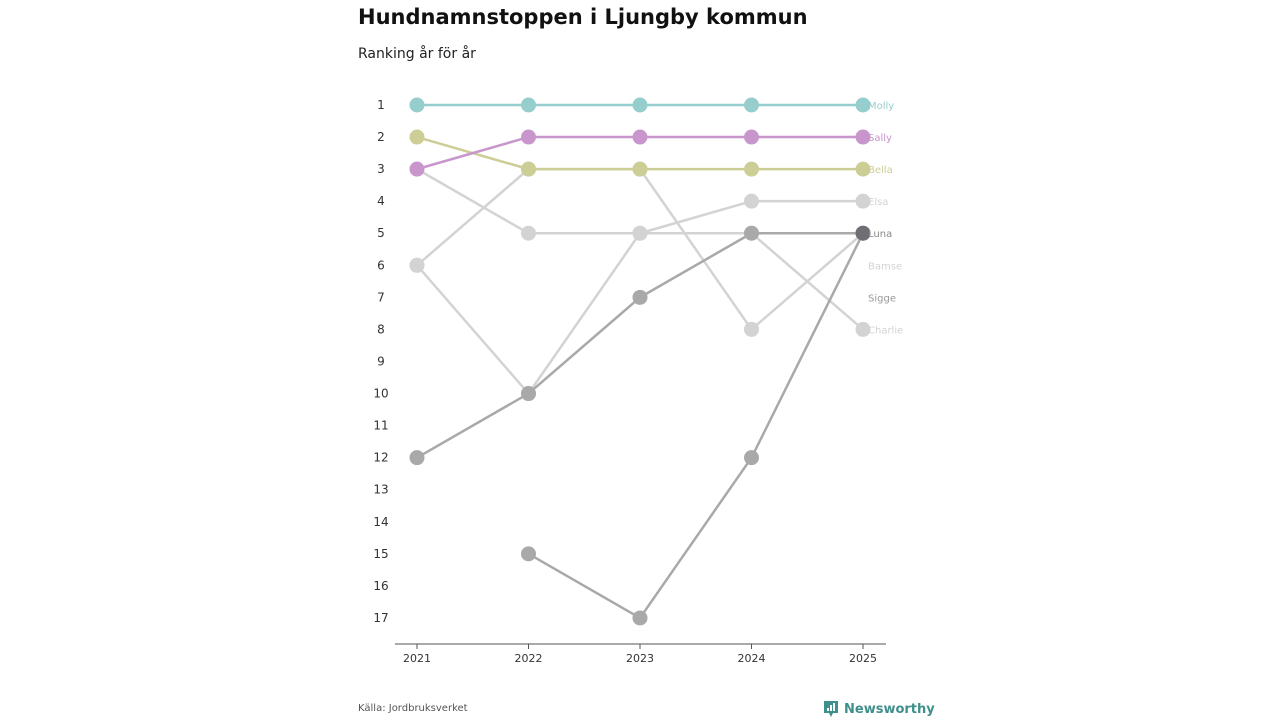 This screenshot has width=1280, height=720. Describe the element at coordinates (529, 658) in the screenshot. I see `x-tick-label: 2022` at that location.